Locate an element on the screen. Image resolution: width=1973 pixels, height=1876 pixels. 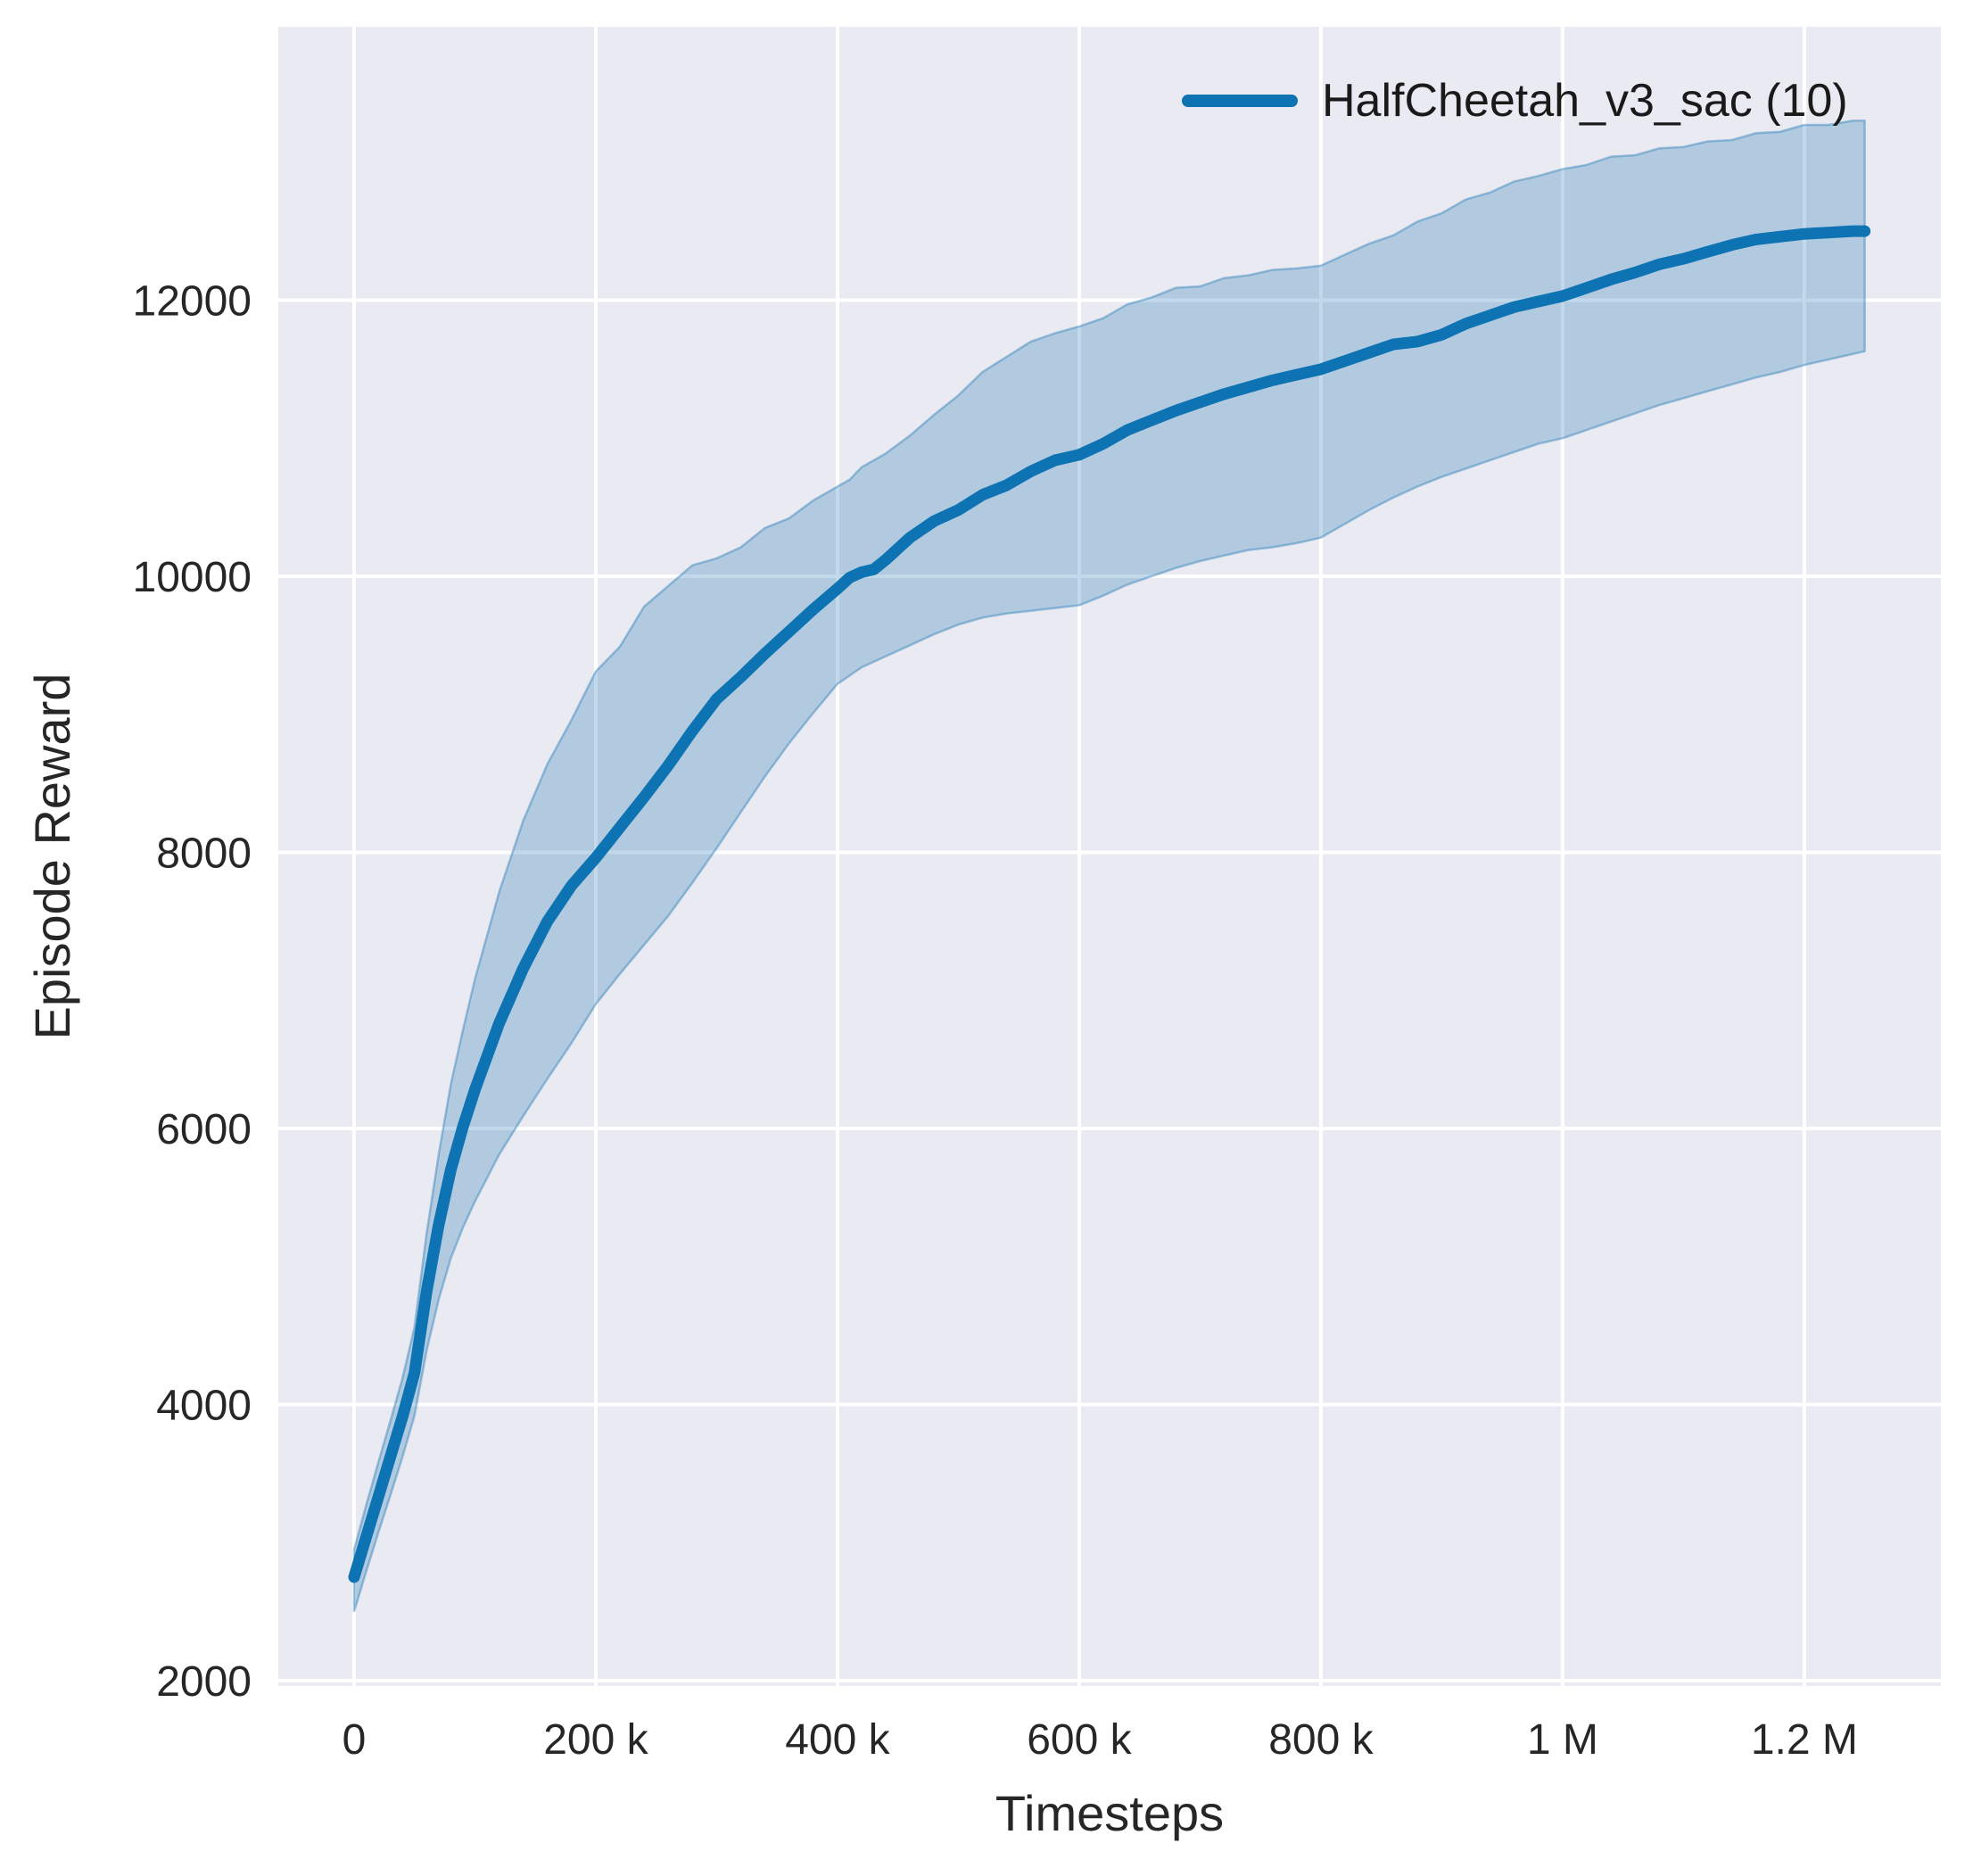
x-tick-label: 400 k is located at coordinates (837, 1740).